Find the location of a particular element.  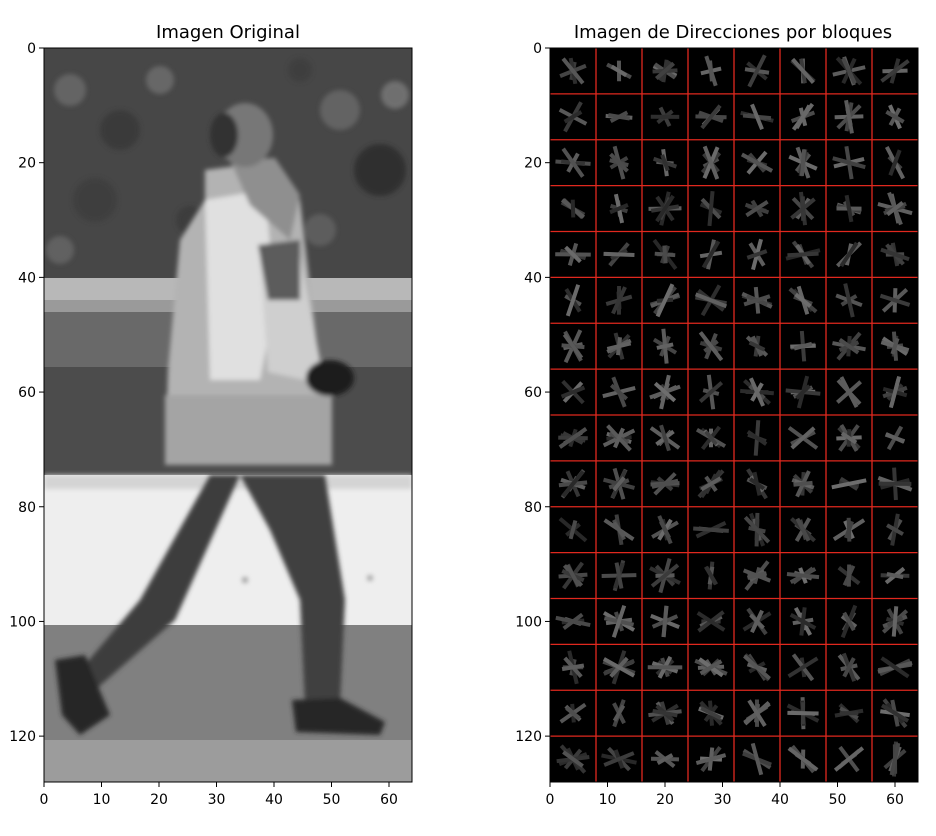

plot-title-directions: Imagen de Direcciones por bloques is located at coordinates (733, 32).